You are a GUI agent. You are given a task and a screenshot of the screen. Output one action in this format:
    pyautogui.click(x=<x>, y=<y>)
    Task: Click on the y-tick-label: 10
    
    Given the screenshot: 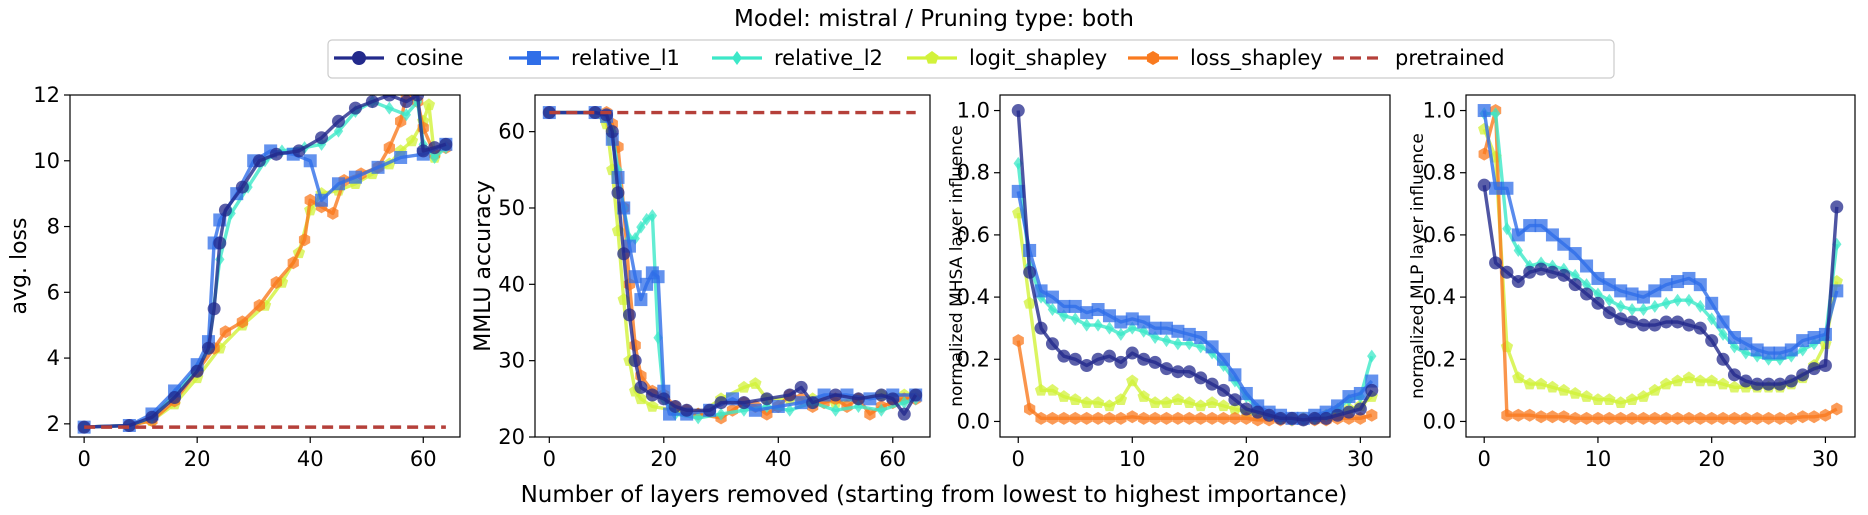 What is the action you would take?
    pyautogui.click(x=46, y=161)
    